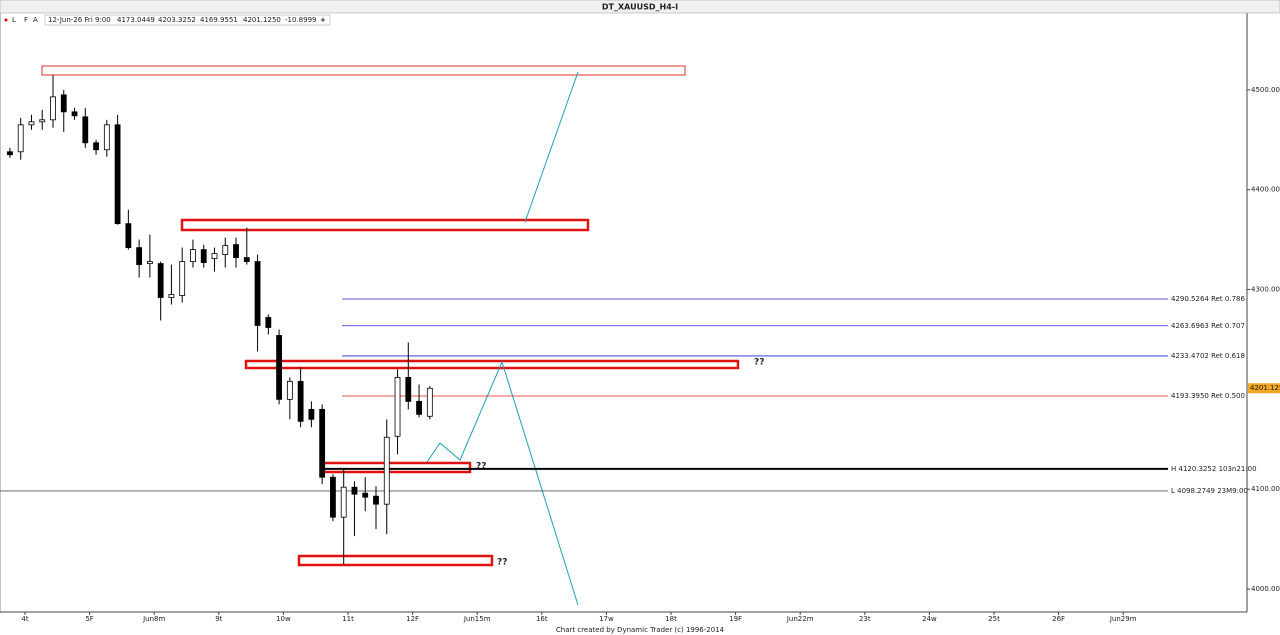  Describe the element at coordinates (865, 619) in the screenshot. I see `x-tick-label: 23t` at that location.